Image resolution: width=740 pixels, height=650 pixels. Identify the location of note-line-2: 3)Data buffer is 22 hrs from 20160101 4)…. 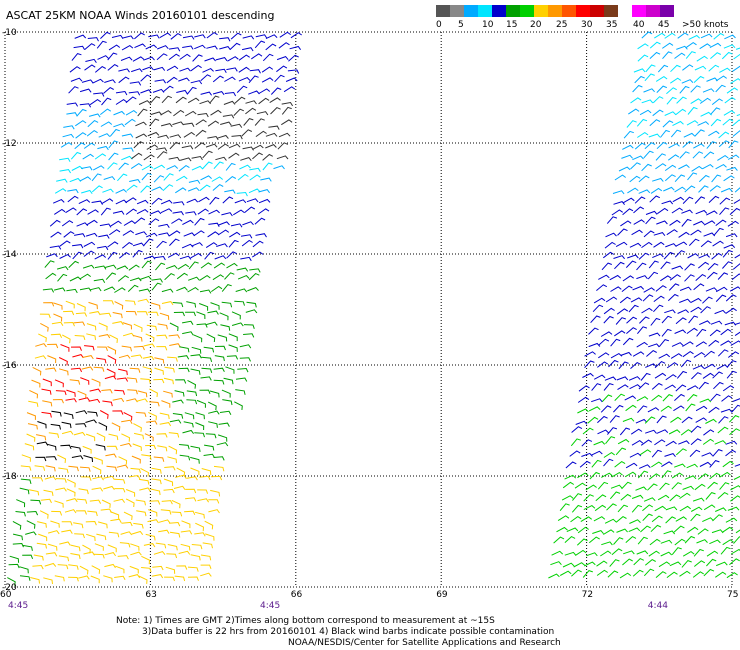
(348, 632).